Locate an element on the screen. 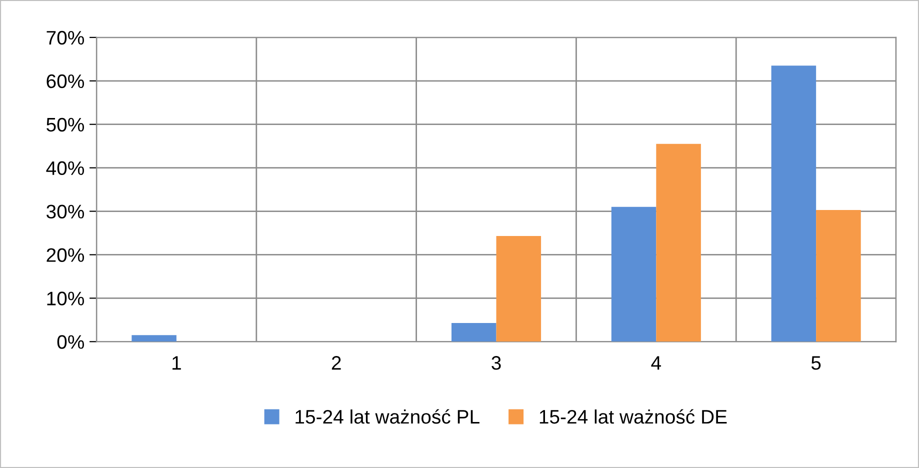 The width and height of the screenshot is (919, 468). legend-label: 15-24 lat ważność DE is located at coordinates (633, 416).